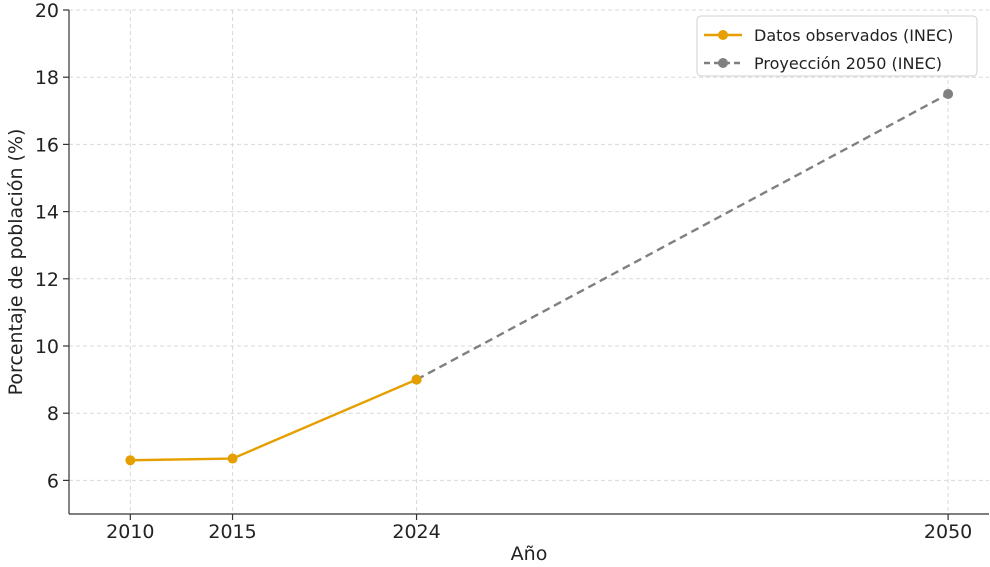 The height and width of the screenshot is (567, 990). I want to click on x-tick-label: 2010, so click(130, 532).